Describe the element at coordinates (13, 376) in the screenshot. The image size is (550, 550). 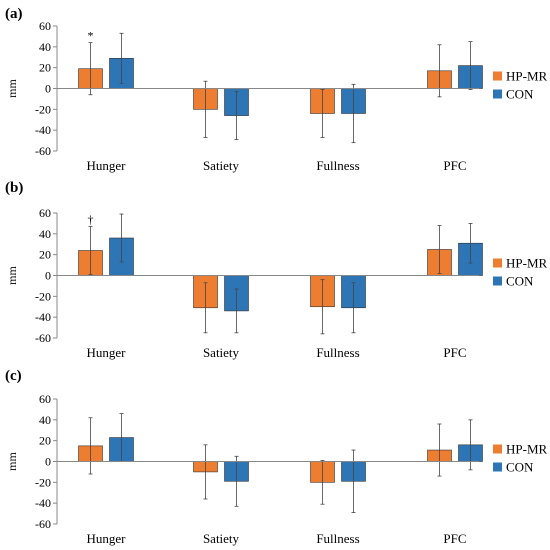
I see `panel-label: (c)` at that location.